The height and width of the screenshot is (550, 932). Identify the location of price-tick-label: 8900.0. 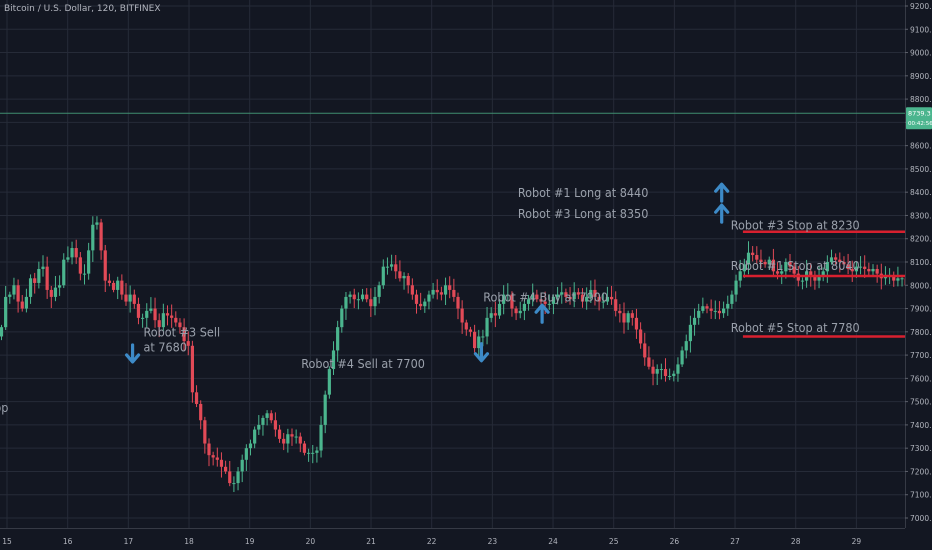
(921, 76).